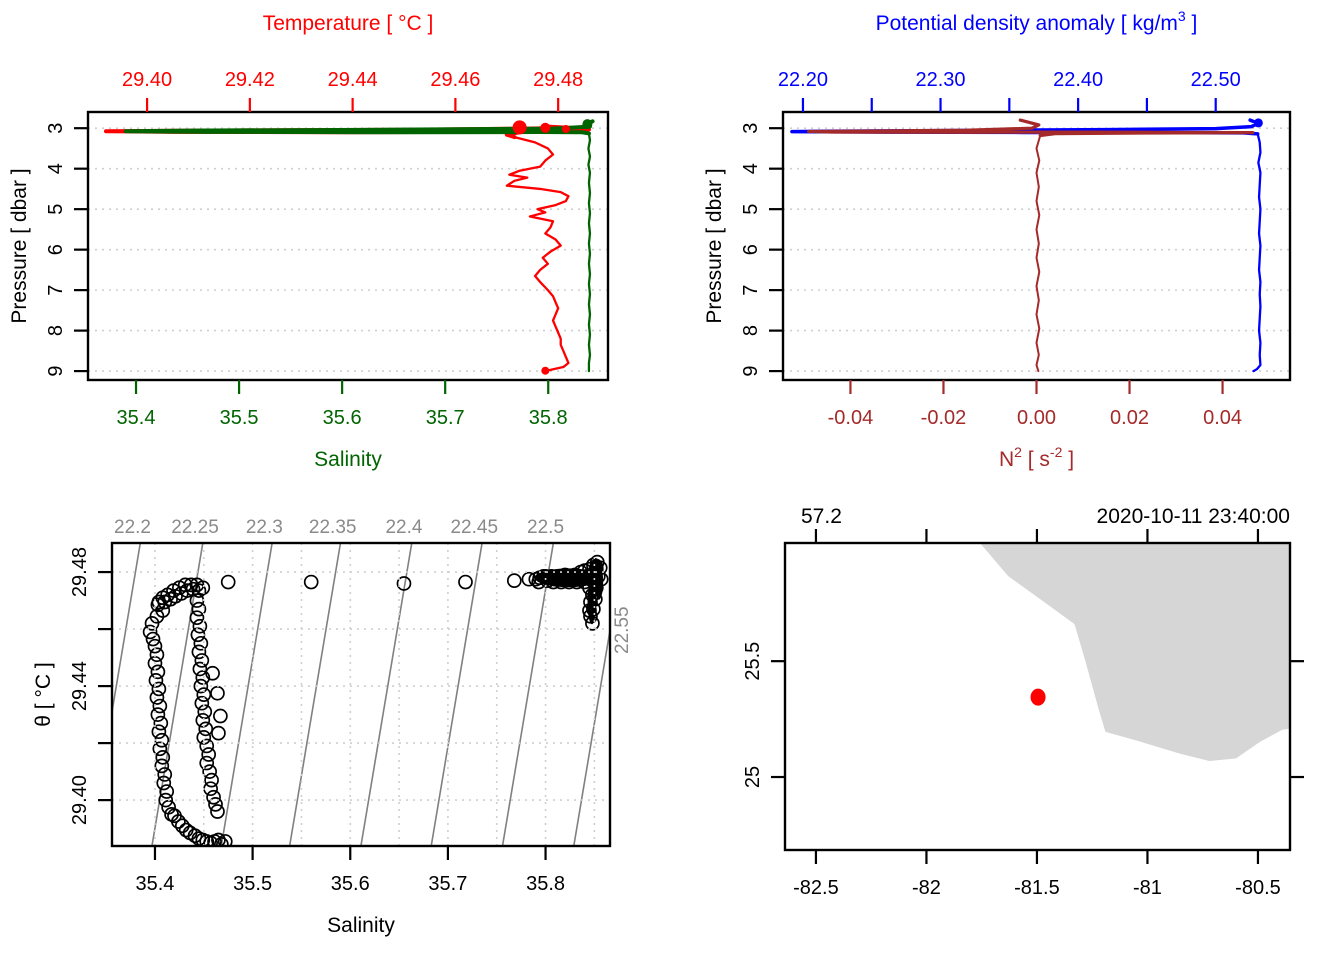  I want to click on bottom-tick-label: 35.5, so click(252, 884).